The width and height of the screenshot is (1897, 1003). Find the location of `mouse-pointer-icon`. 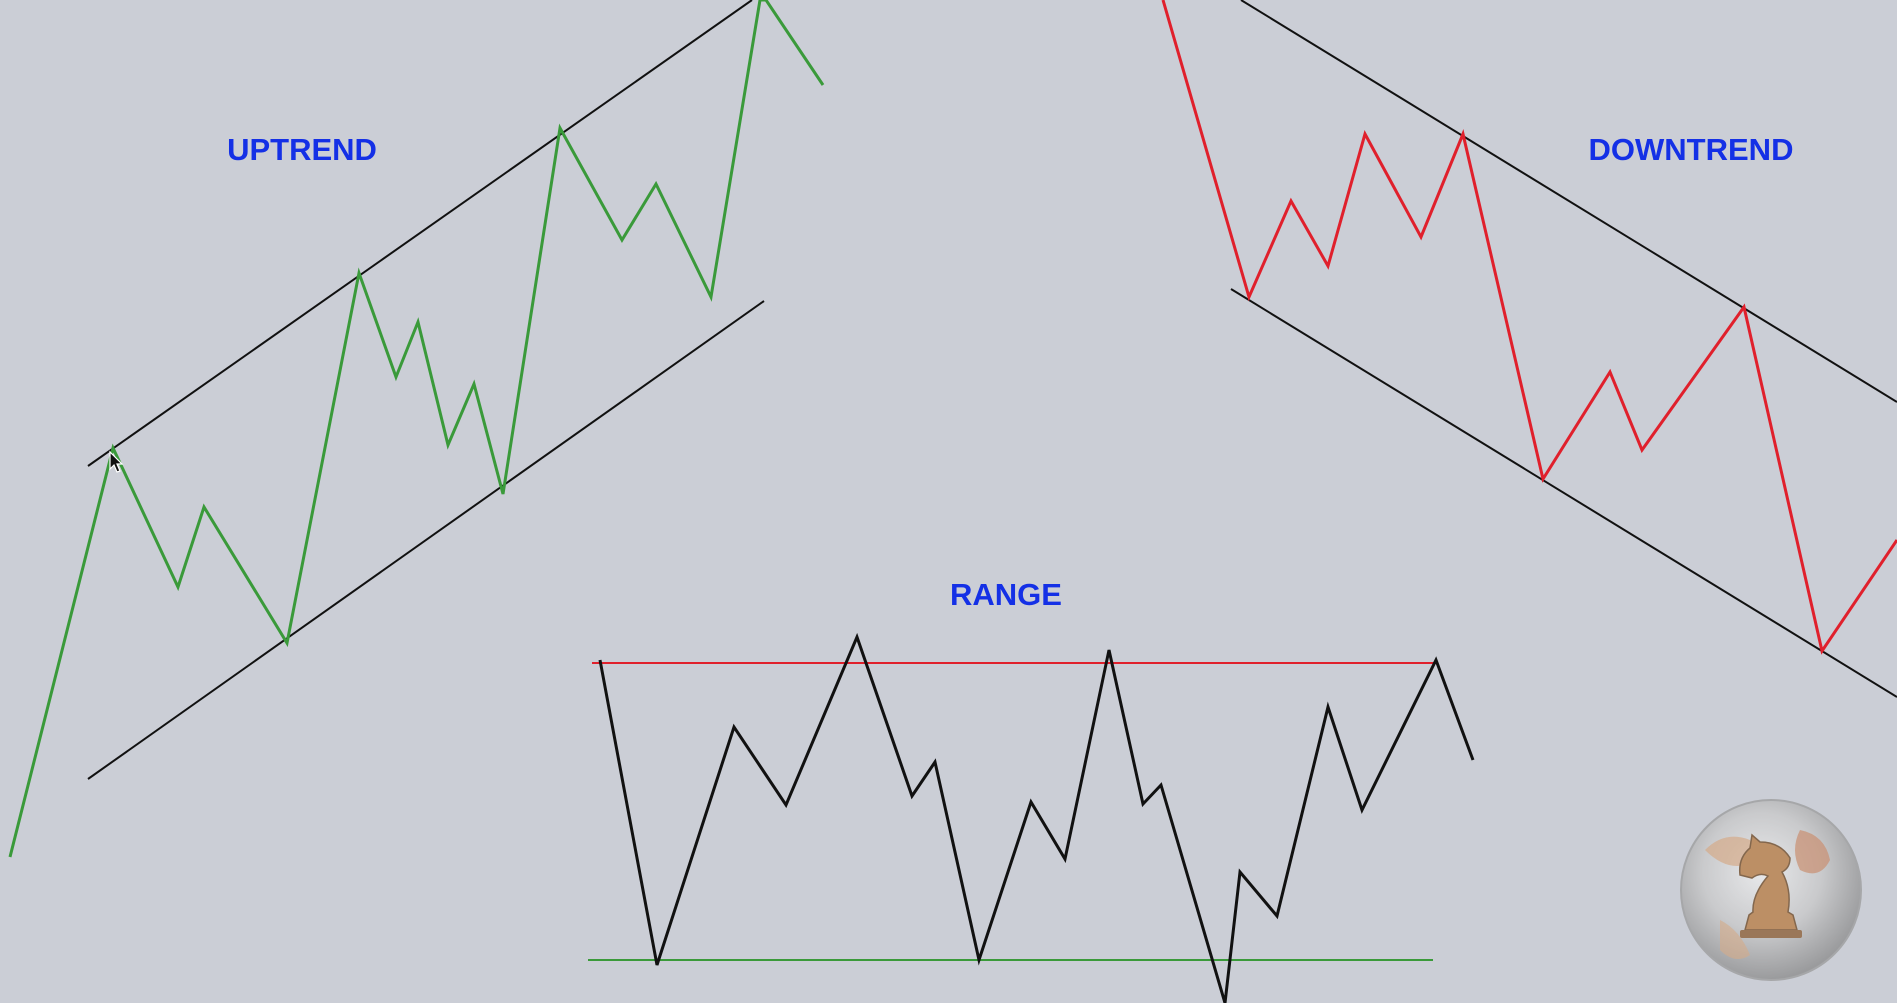

mouse-pointer-icon is located at coordinates (116, 461).